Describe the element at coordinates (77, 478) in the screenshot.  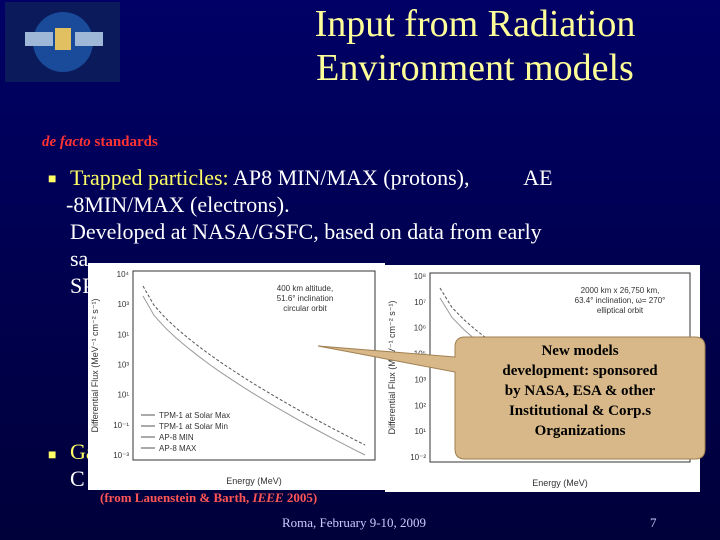
I see `bullet-line: C` at that location.